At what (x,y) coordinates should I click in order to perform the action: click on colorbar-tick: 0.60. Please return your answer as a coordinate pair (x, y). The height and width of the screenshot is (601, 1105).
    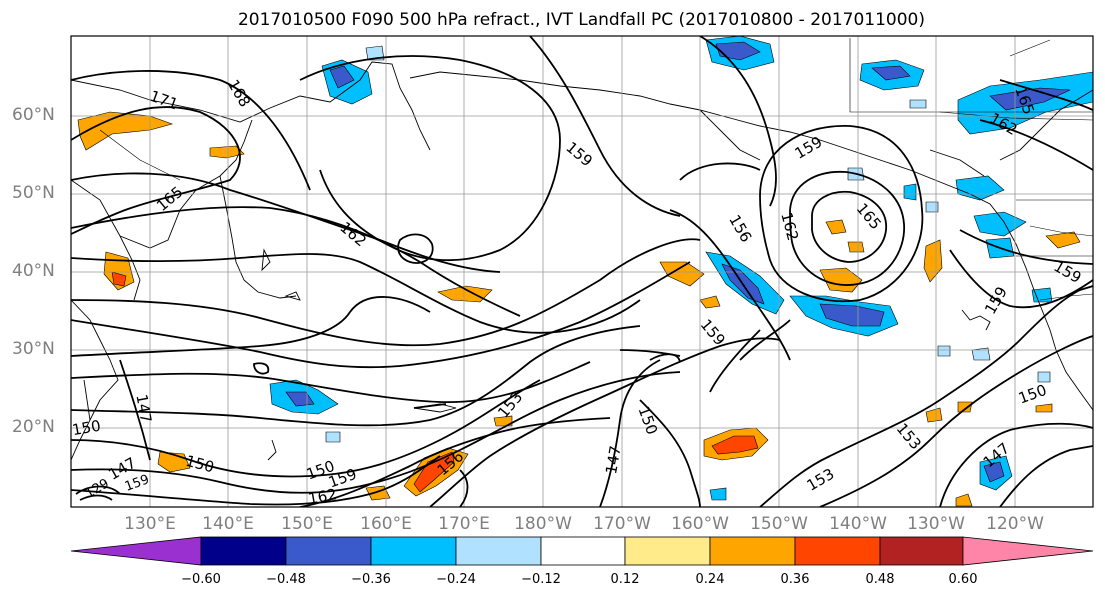
    Looking at the image, I should click on (963, 579).